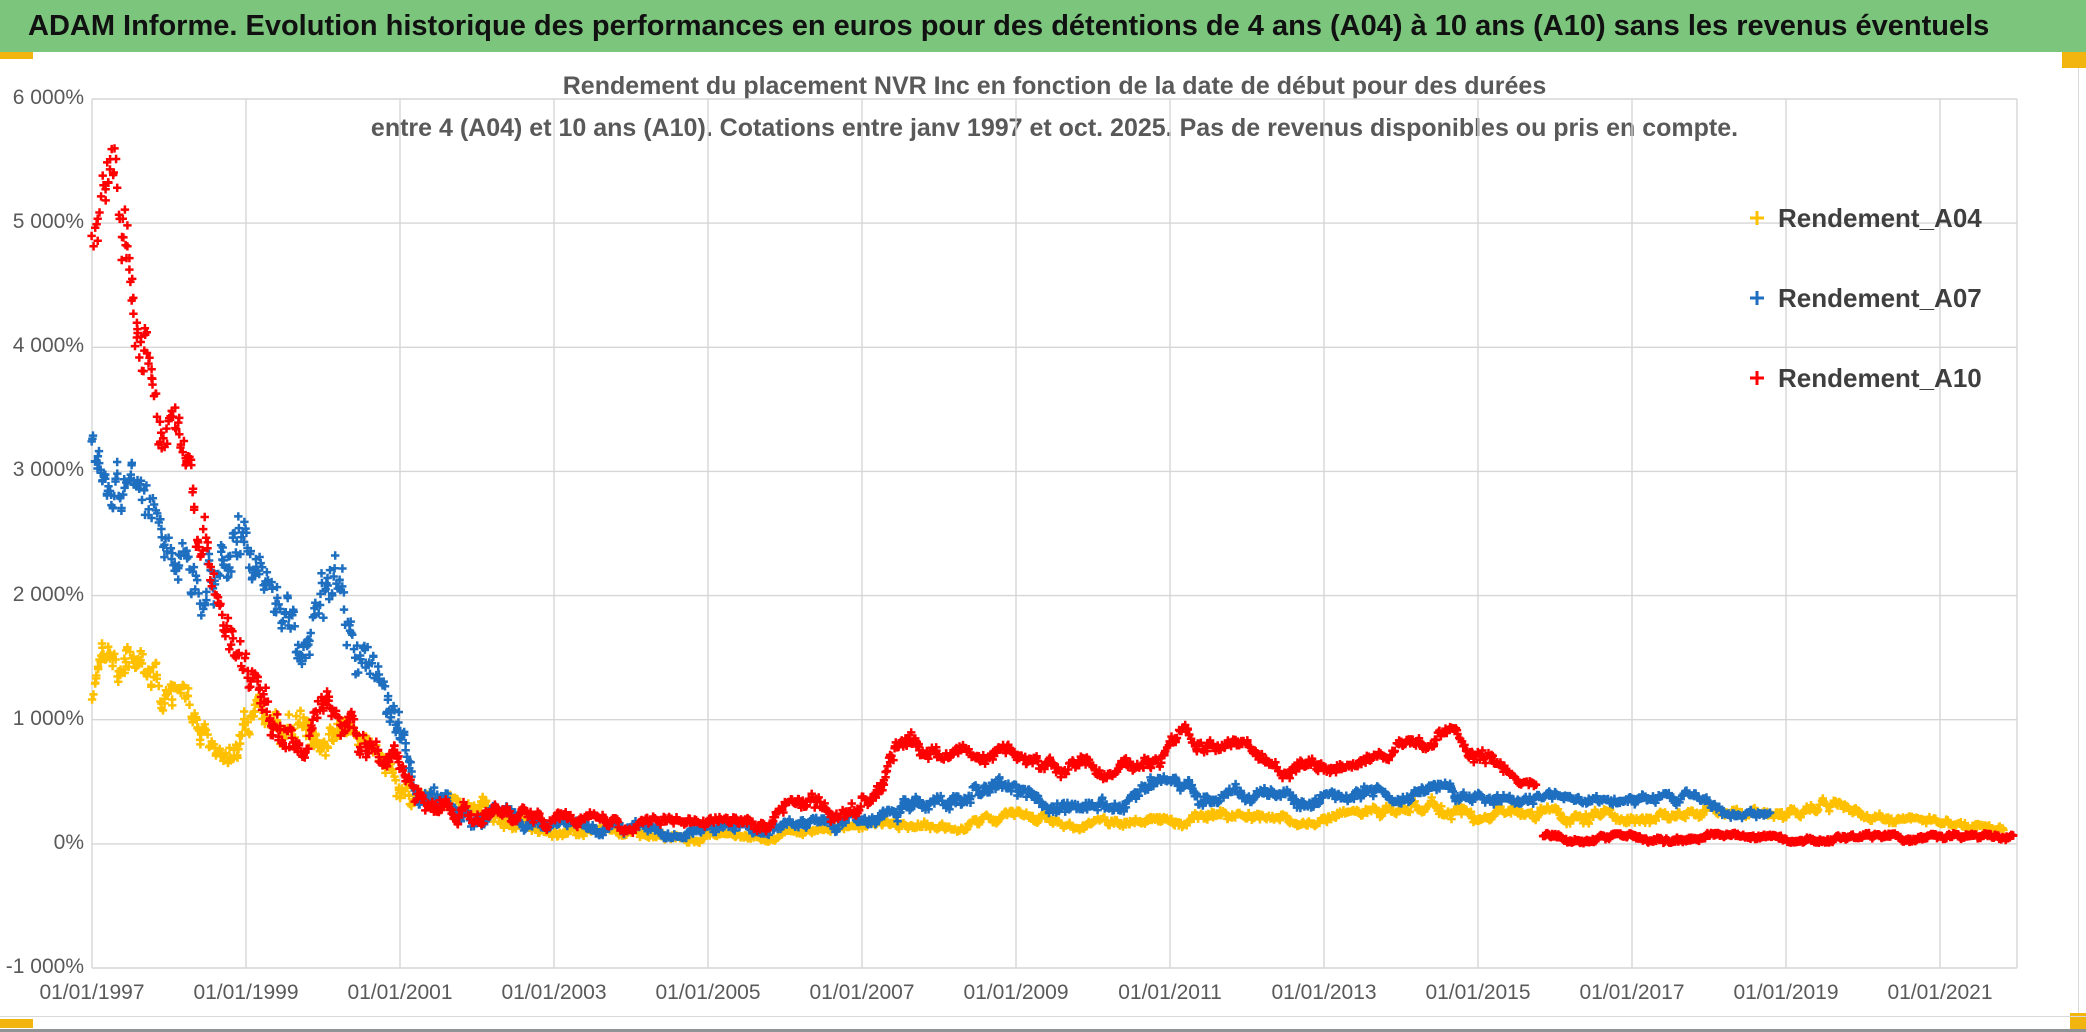  Describe the element at coordinates (1880, 377) in the screenshot. I see `legend-label: Rendement_A10` at that location.